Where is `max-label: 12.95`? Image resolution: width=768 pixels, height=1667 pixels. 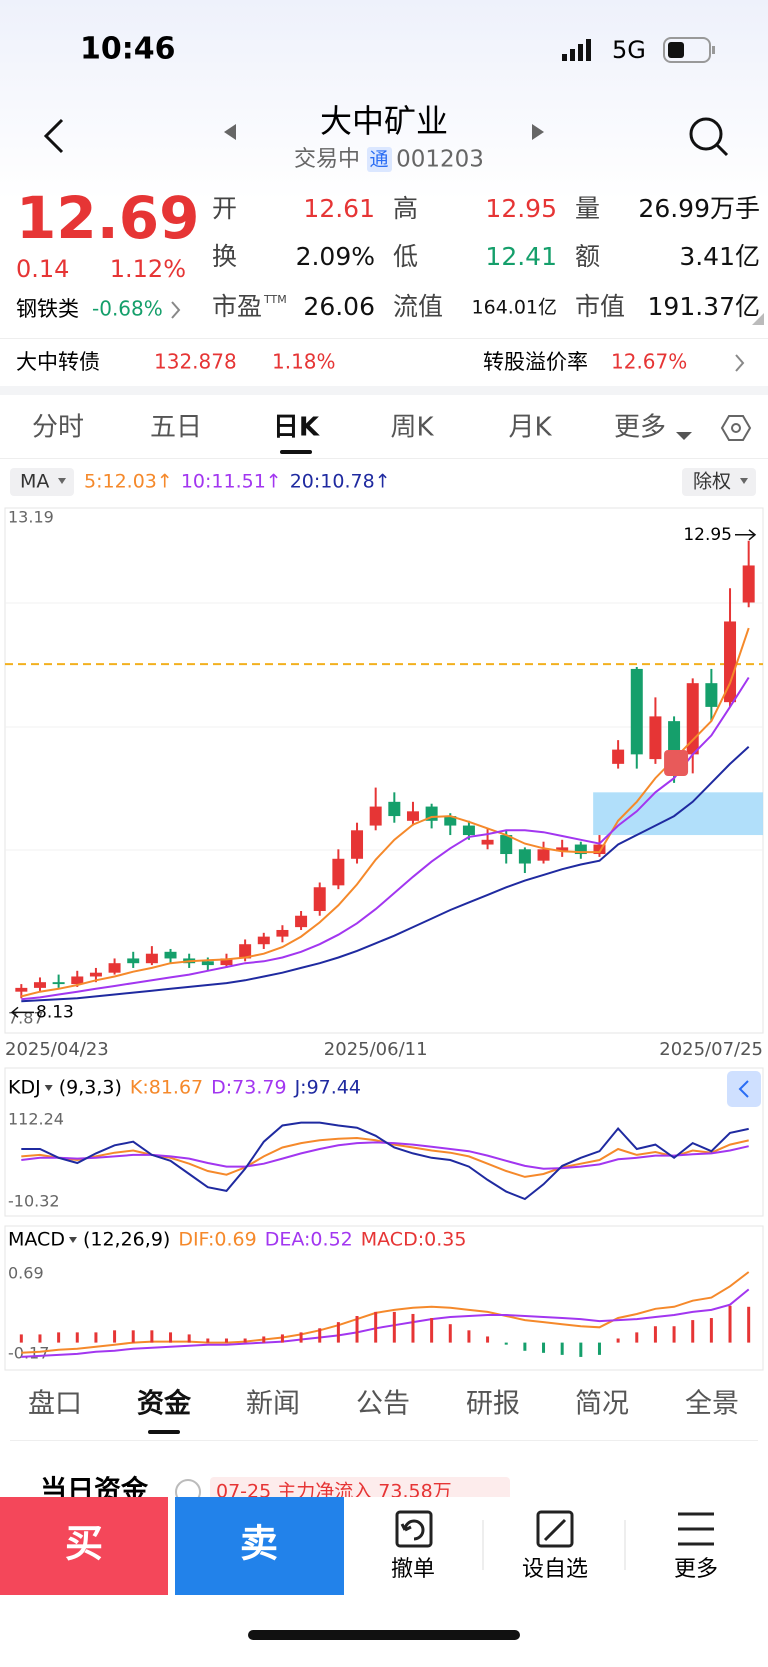 max-label: 12.95 is located at coordinates (707, 535).